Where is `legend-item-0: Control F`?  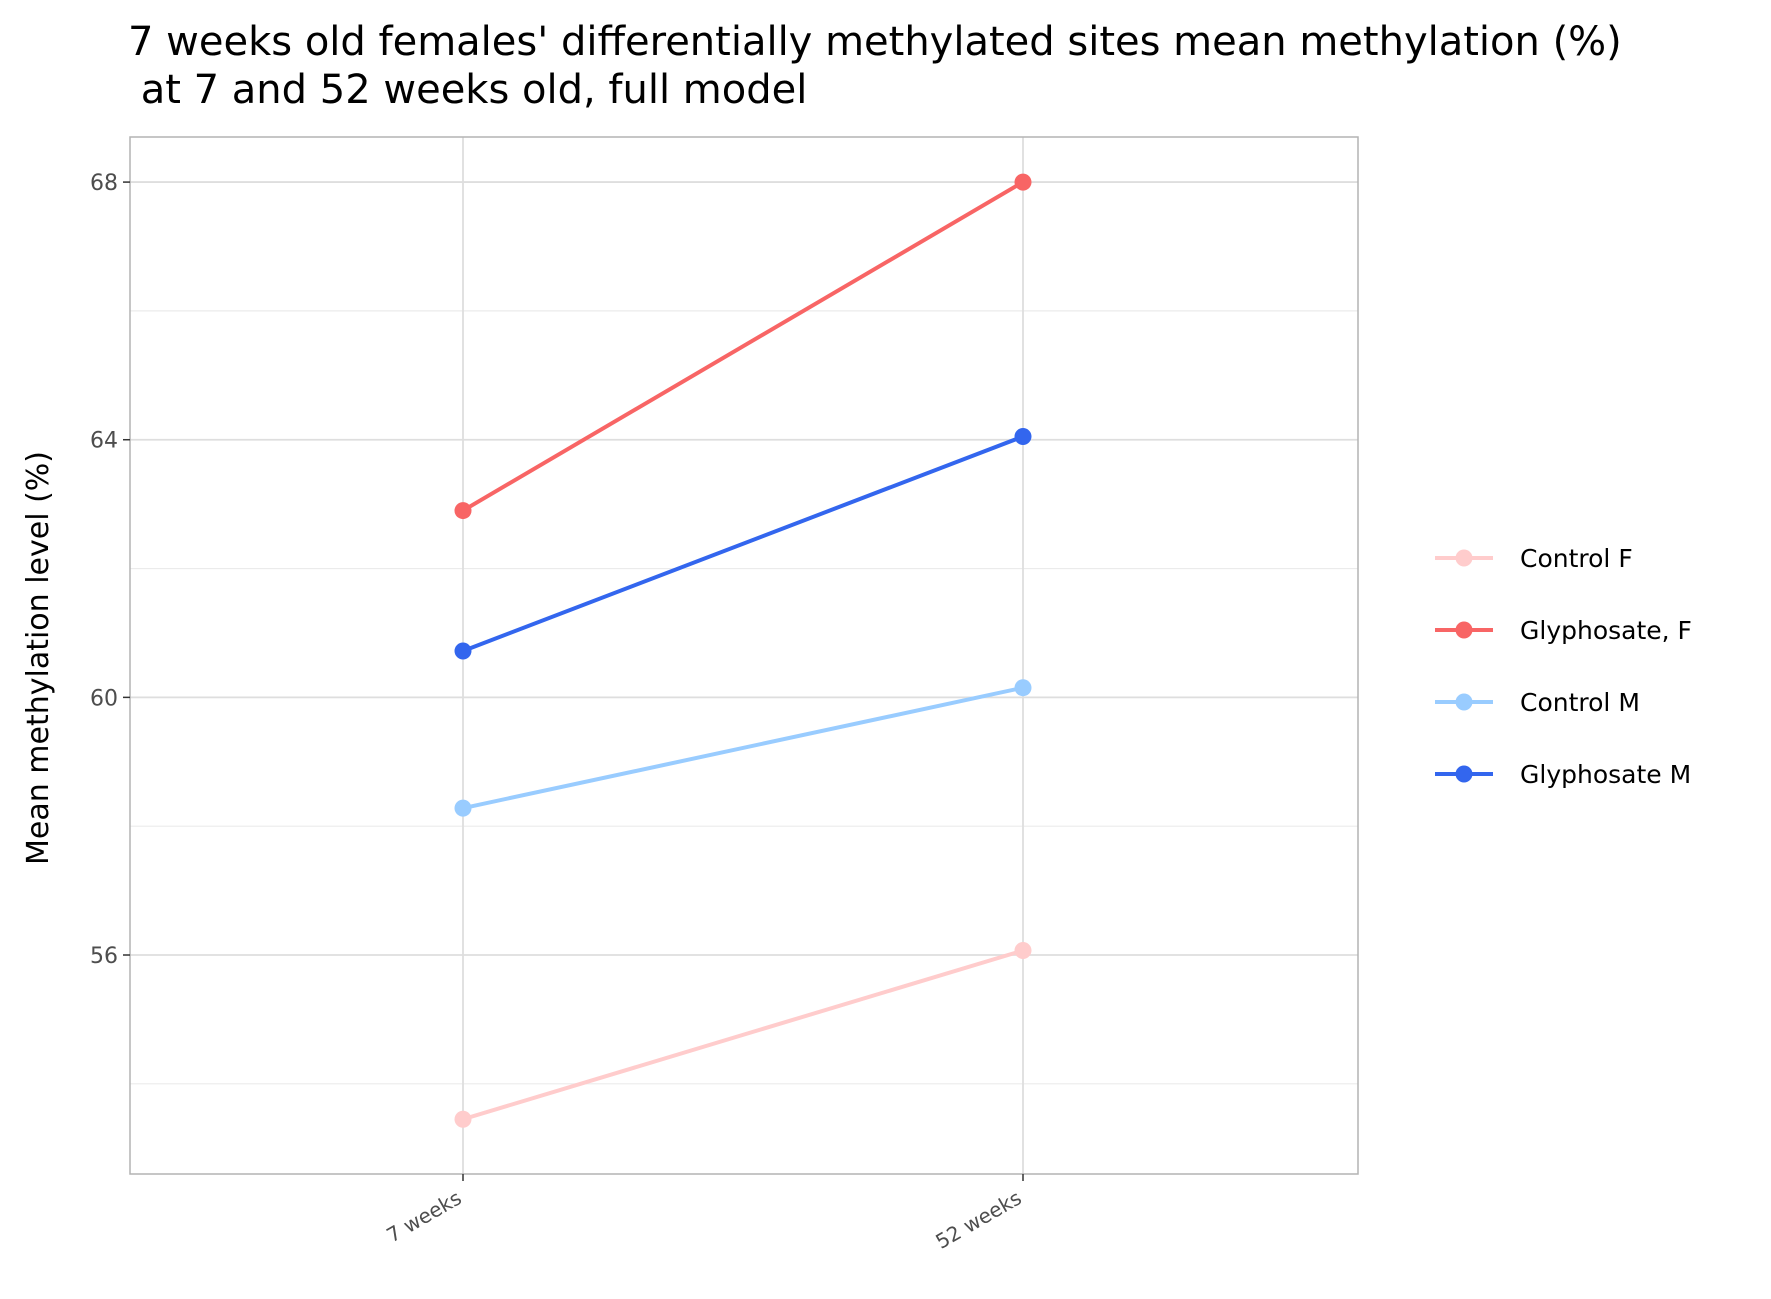
legend-item-0: Control F is located at coordinates (1534, 558).